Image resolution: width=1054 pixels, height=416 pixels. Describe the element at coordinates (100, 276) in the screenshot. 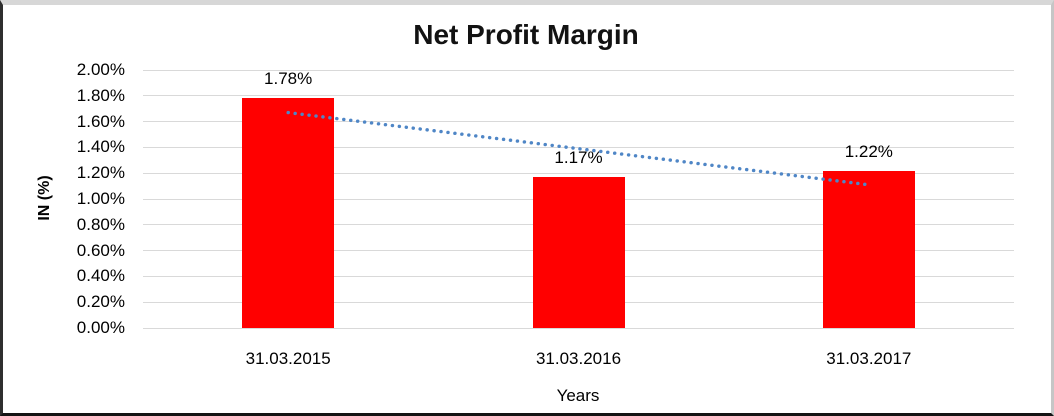

I see `y-tick-label: 0.40%` at that location.